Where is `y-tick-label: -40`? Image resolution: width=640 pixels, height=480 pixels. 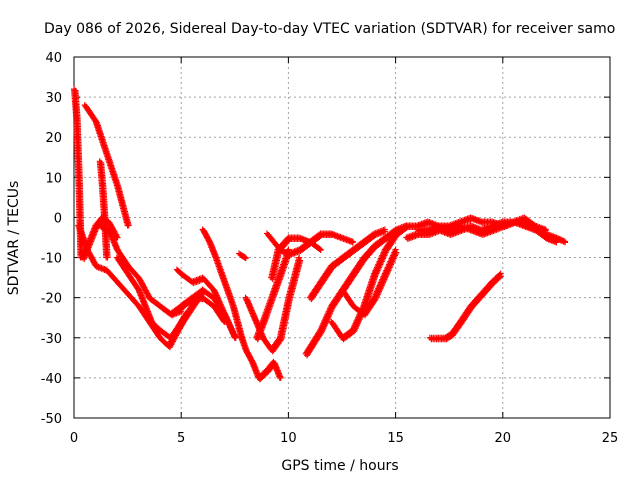
y-tick-label: -40 is located at coordinates (51, 379).